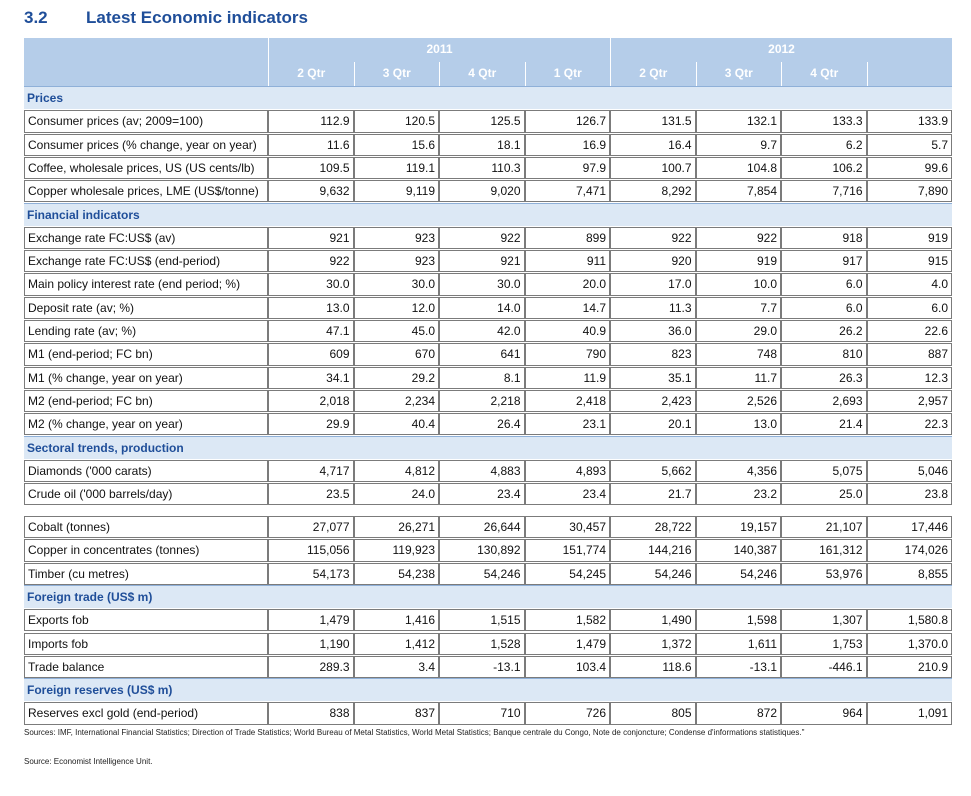  What do you see at coordinates (738, 121) in the screenshot?
I see `cell-value: 132.1` at bounding box center [738, 121].